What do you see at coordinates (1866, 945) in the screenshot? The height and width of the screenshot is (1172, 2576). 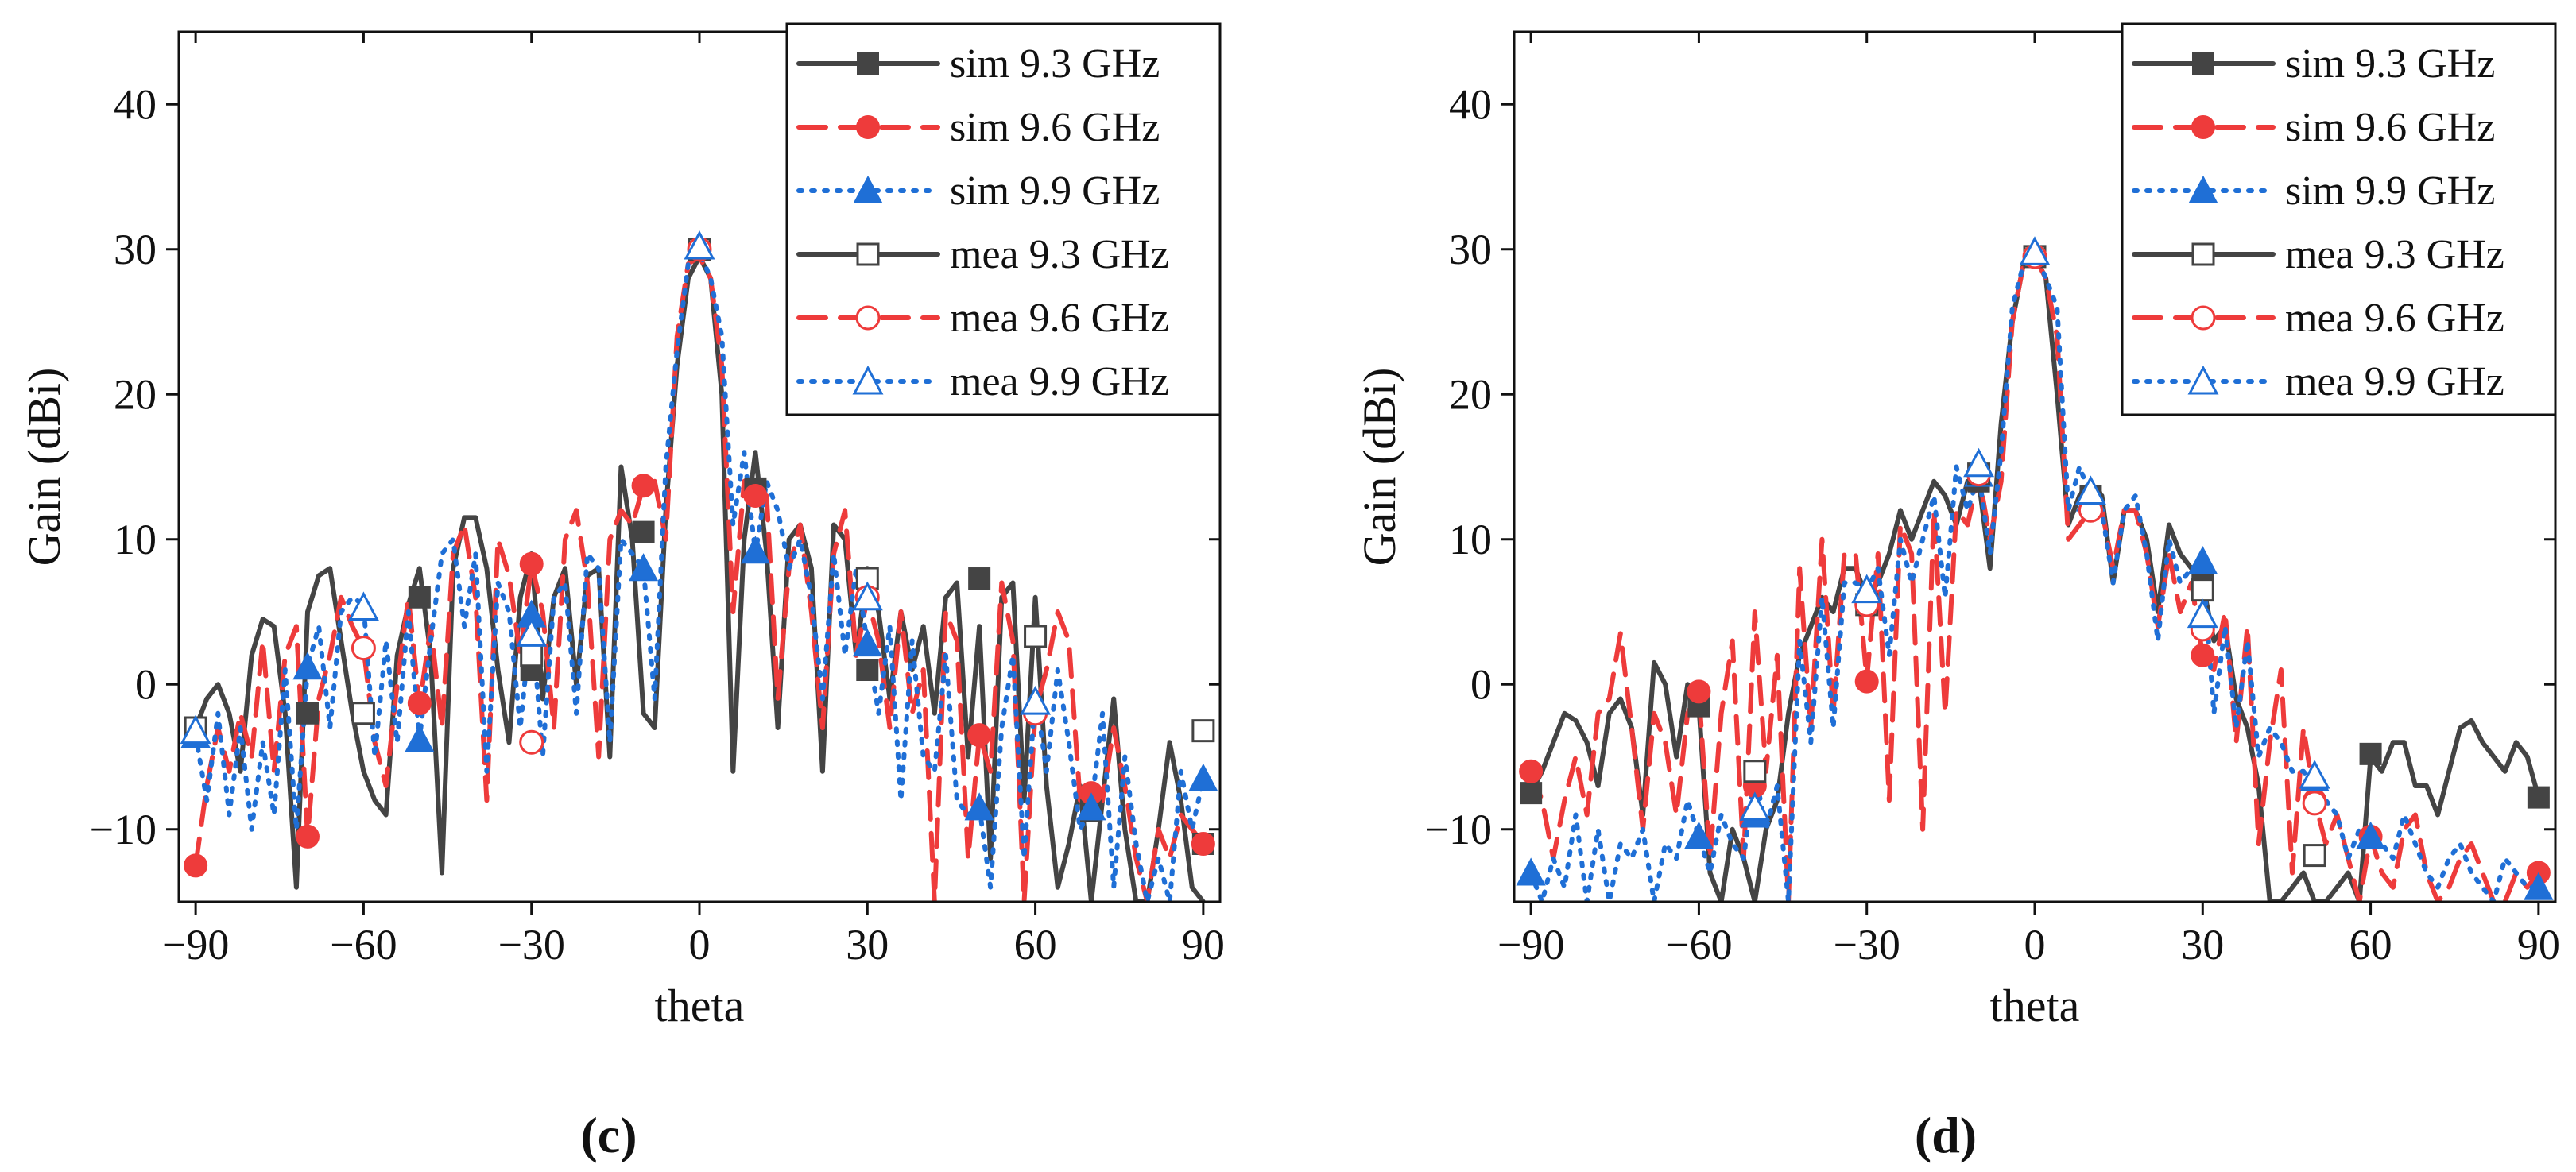 I see `x-tick-label: −30` at bounding box center [1866, 945].